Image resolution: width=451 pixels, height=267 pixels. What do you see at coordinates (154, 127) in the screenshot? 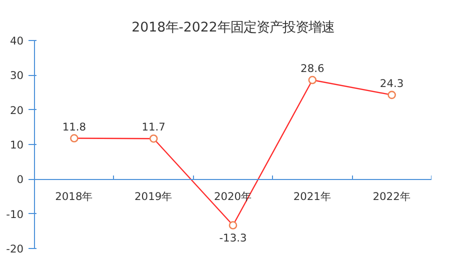
I see `data-label: 11.7` at bounding box center [154, 127].